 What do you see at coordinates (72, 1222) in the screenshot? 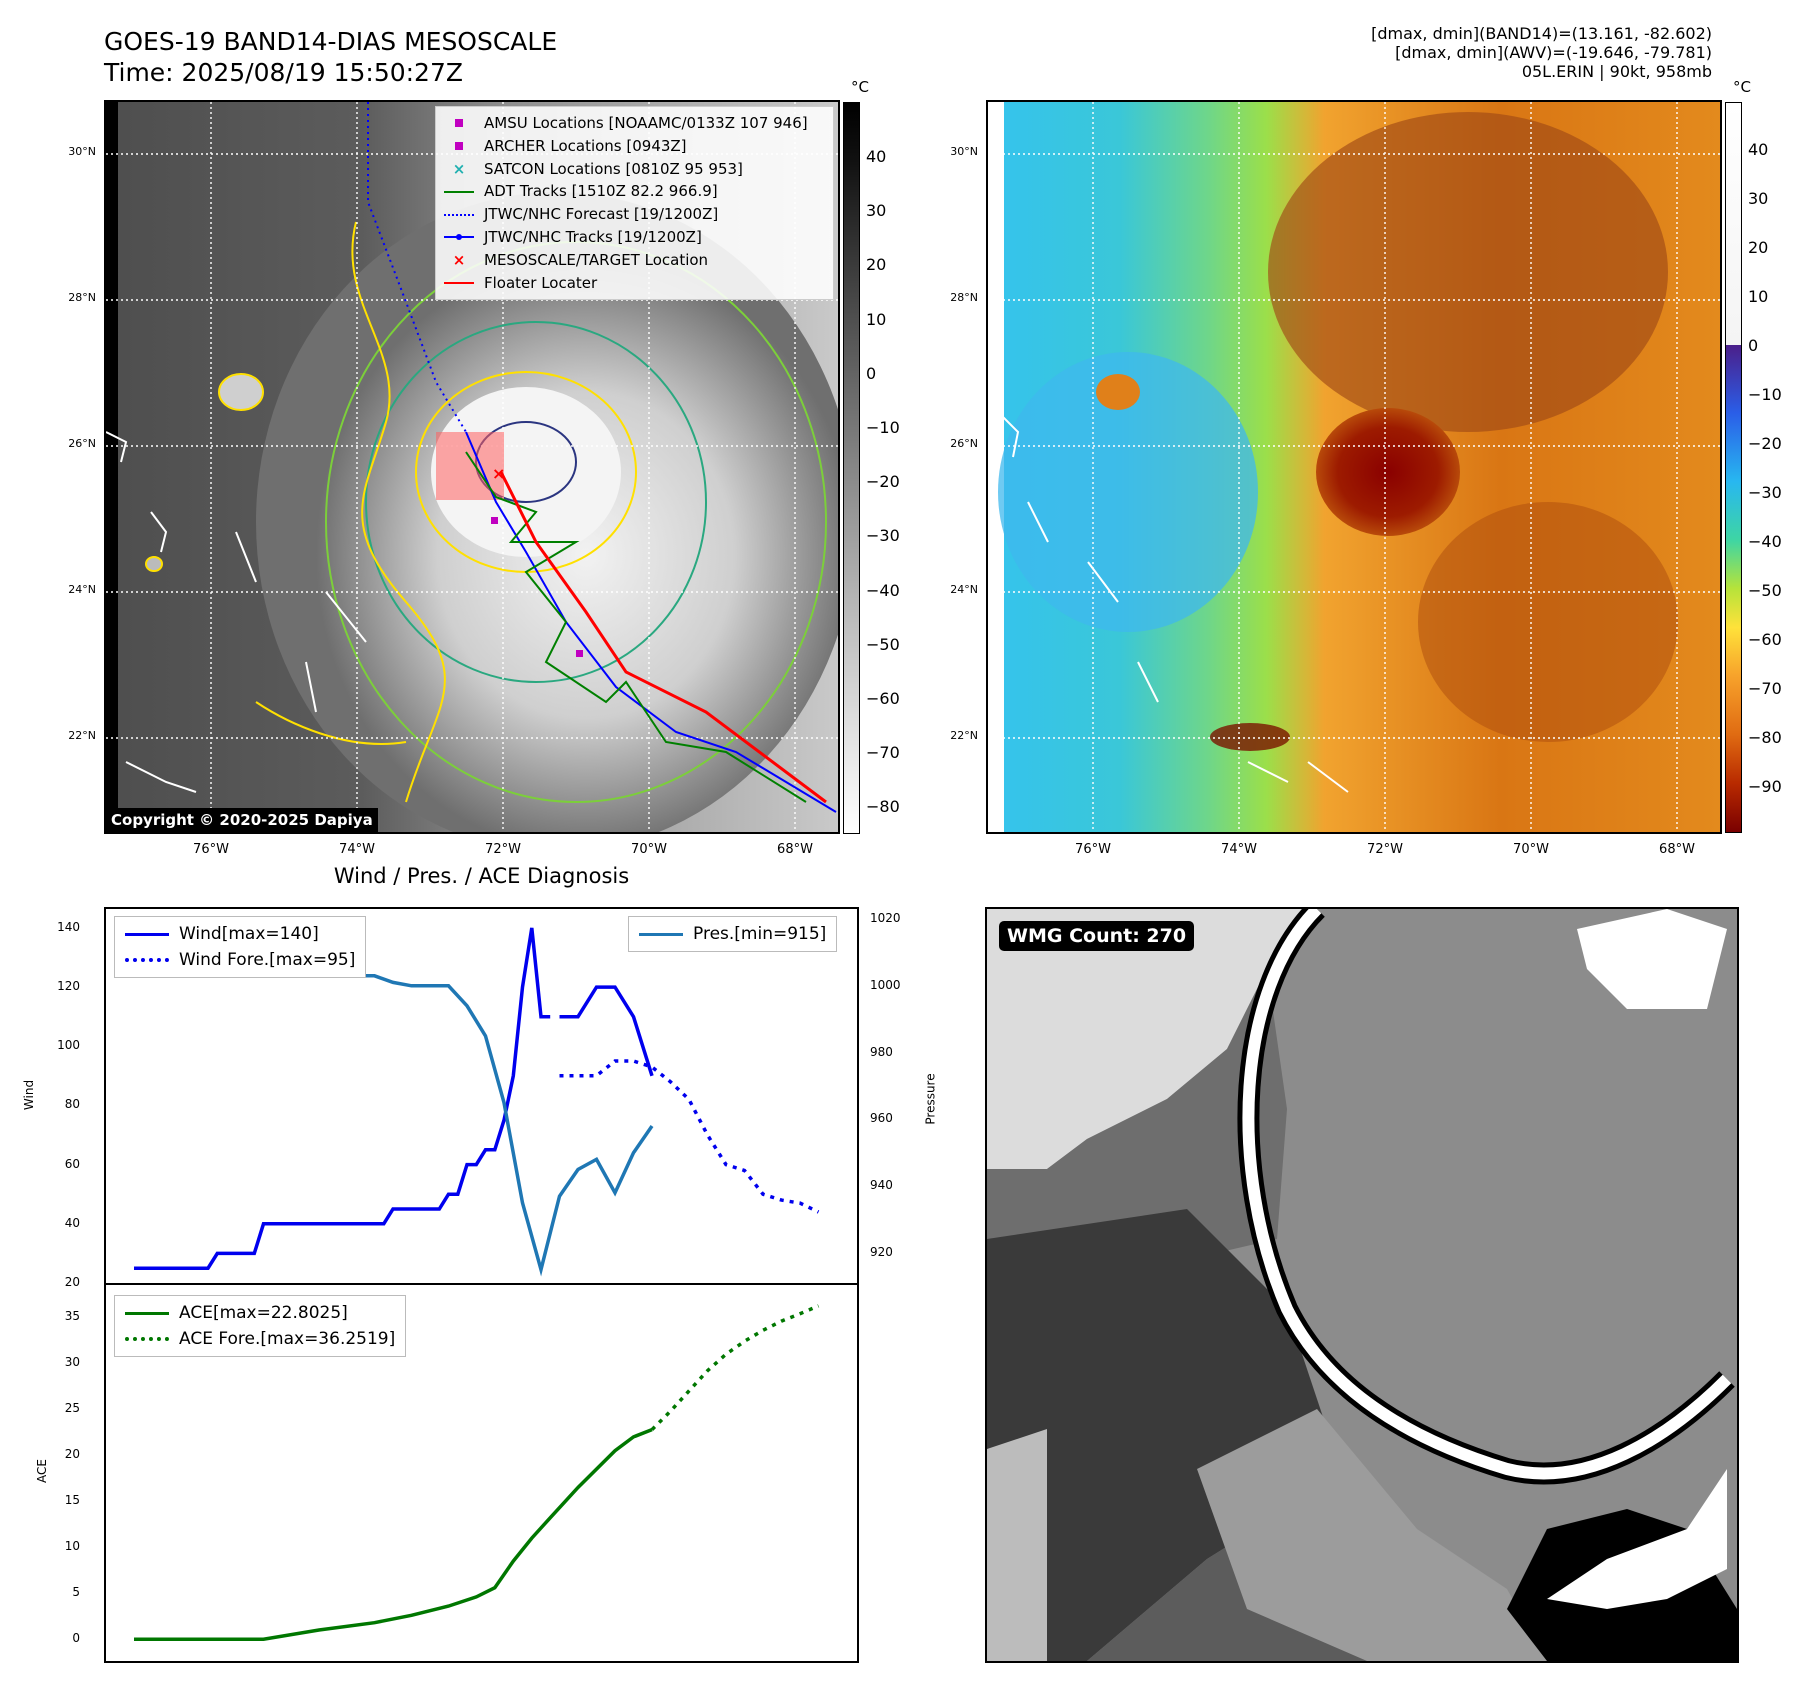
I see `wind-tick-label: 40` at bounding box center [72, 1222].